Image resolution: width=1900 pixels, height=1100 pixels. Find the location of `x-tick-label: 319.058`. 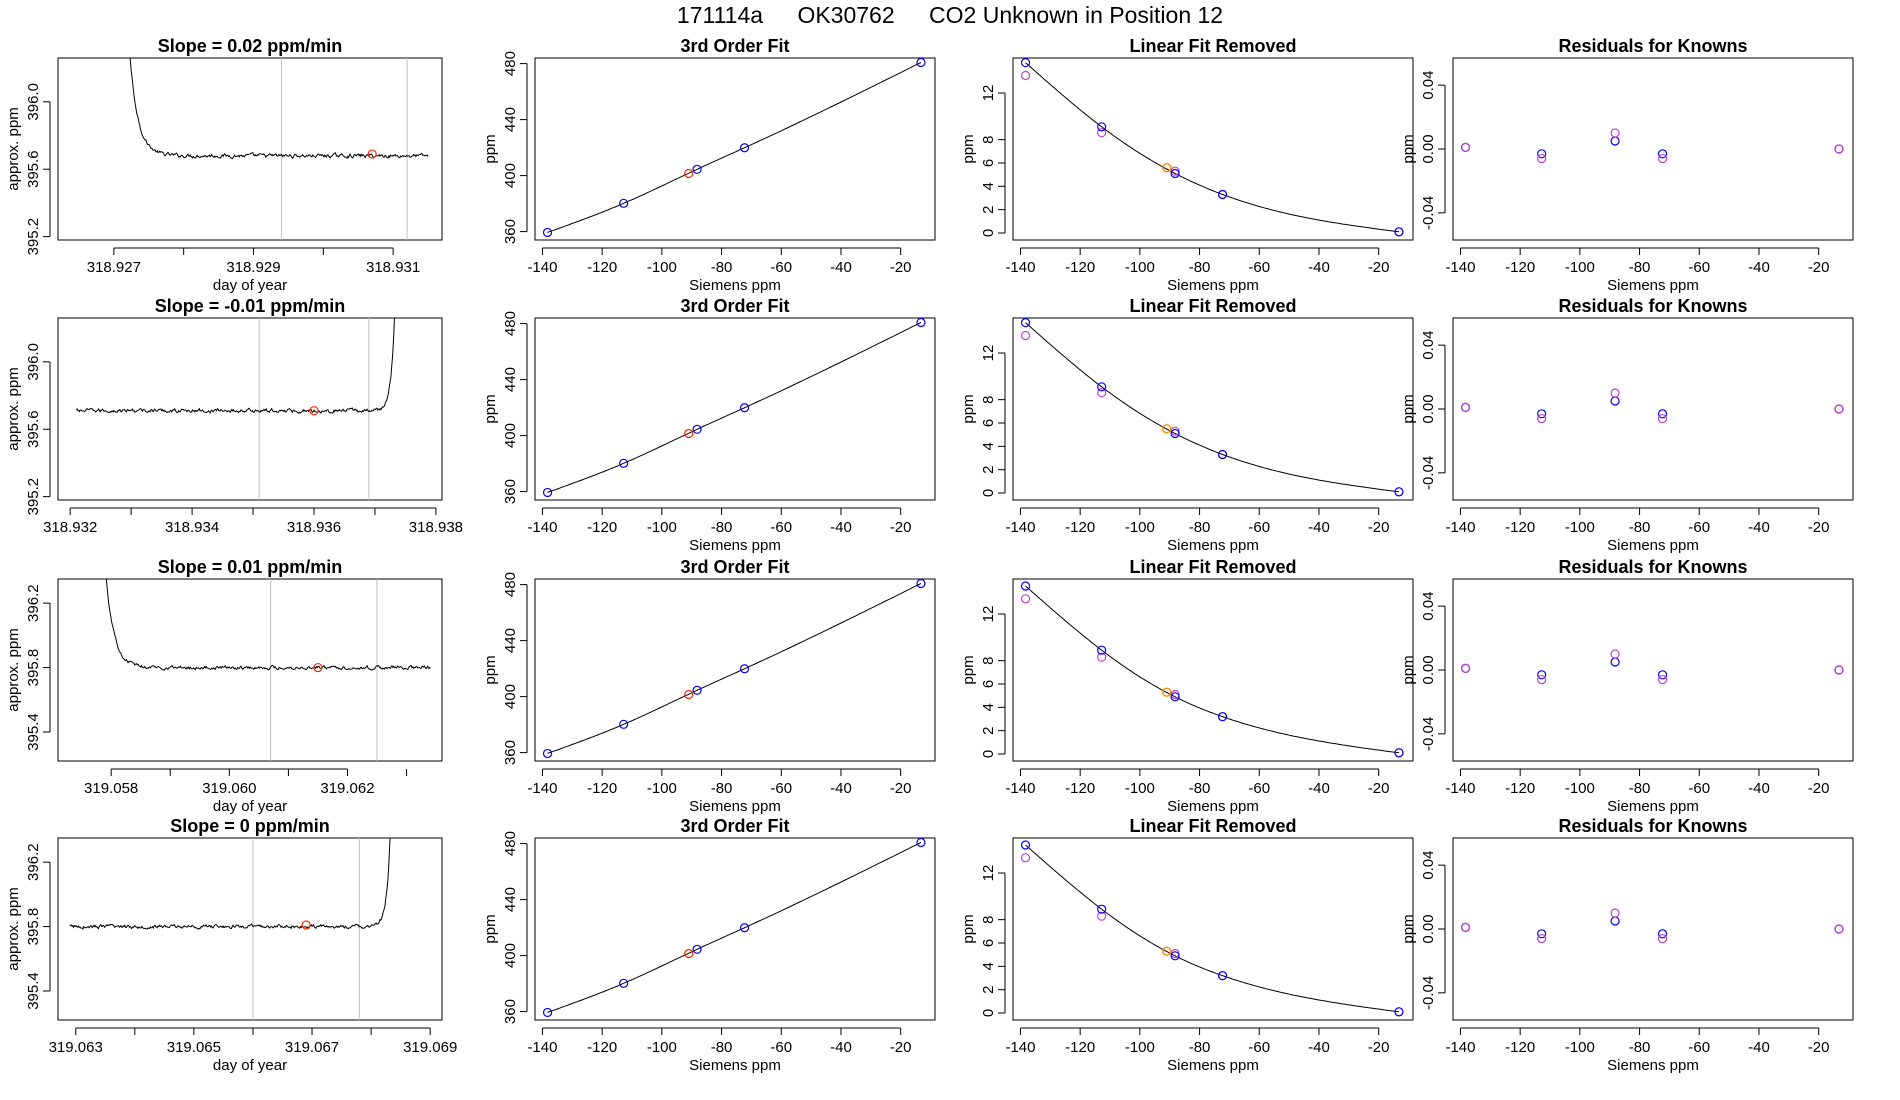

x-tick-label: 319.058 is located at coordinates (111, 788).